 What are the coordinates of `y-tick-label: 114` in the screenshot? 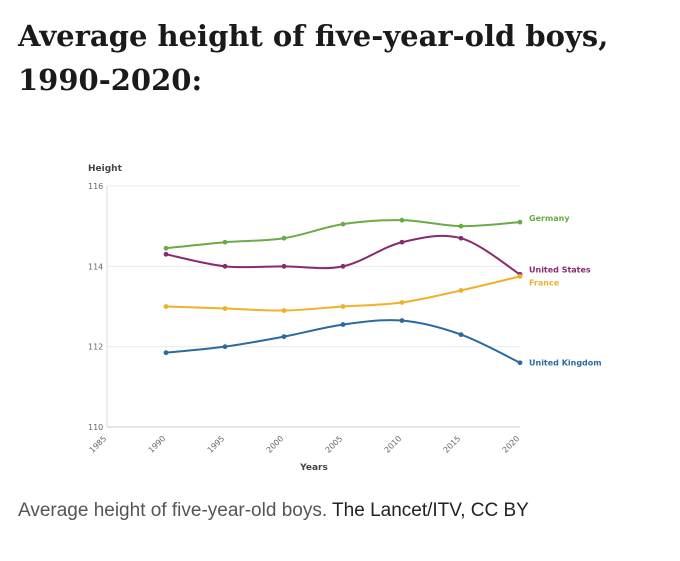 It's located at (95, 266).